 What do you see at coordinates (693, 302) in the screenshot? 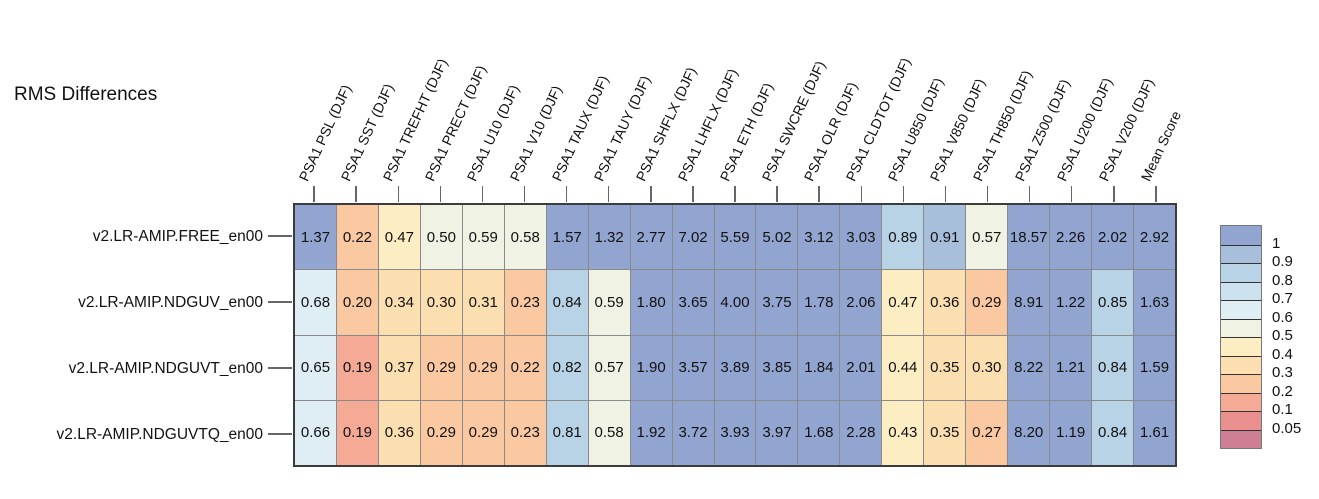
I see `heatmap-cell: 3.65` at bounding box center [693, 302].